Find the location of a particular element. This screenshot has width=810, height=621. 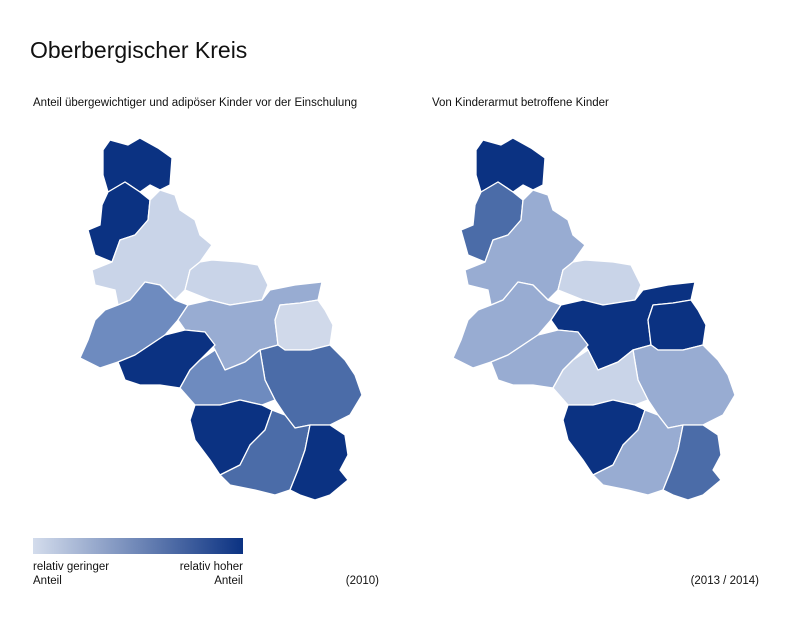

legend-gradient is located at coordinates (138, 546).